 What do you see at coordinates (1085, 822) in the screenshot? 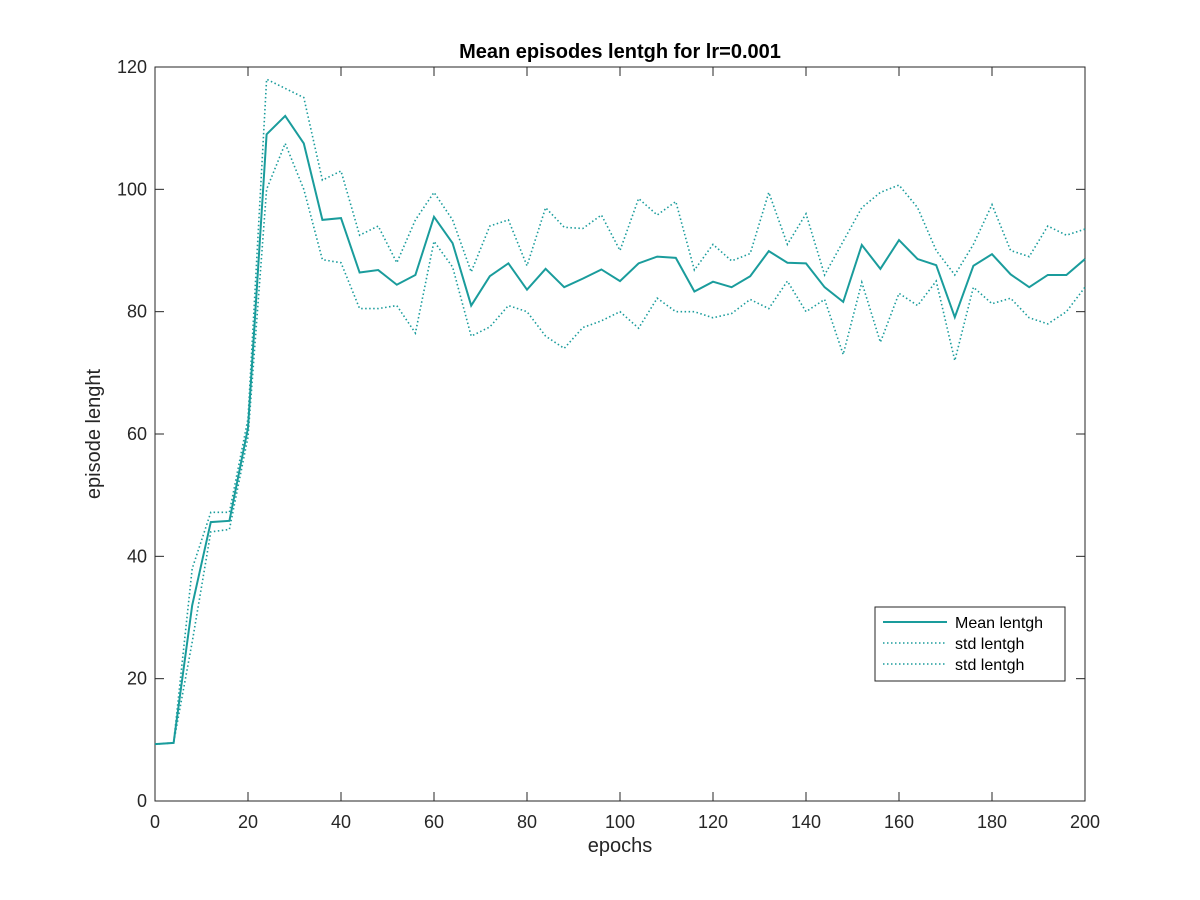
I see `x-tick-label: 200` at bounding box center [1085, 822].